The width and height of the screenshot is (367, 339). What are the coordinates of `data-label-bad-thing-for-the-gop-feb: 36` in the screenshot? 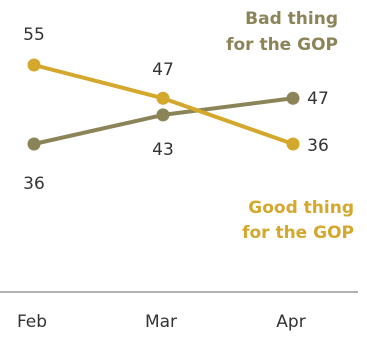 It's located at (34, 184).